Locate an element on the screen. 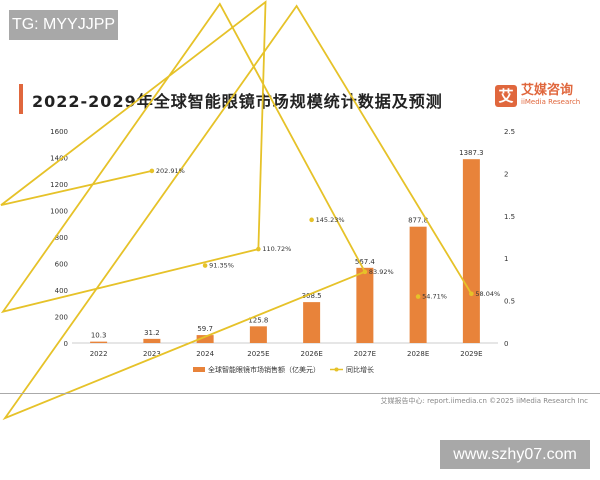  growth-label: 58.04% is located at coordinates (487, 294).